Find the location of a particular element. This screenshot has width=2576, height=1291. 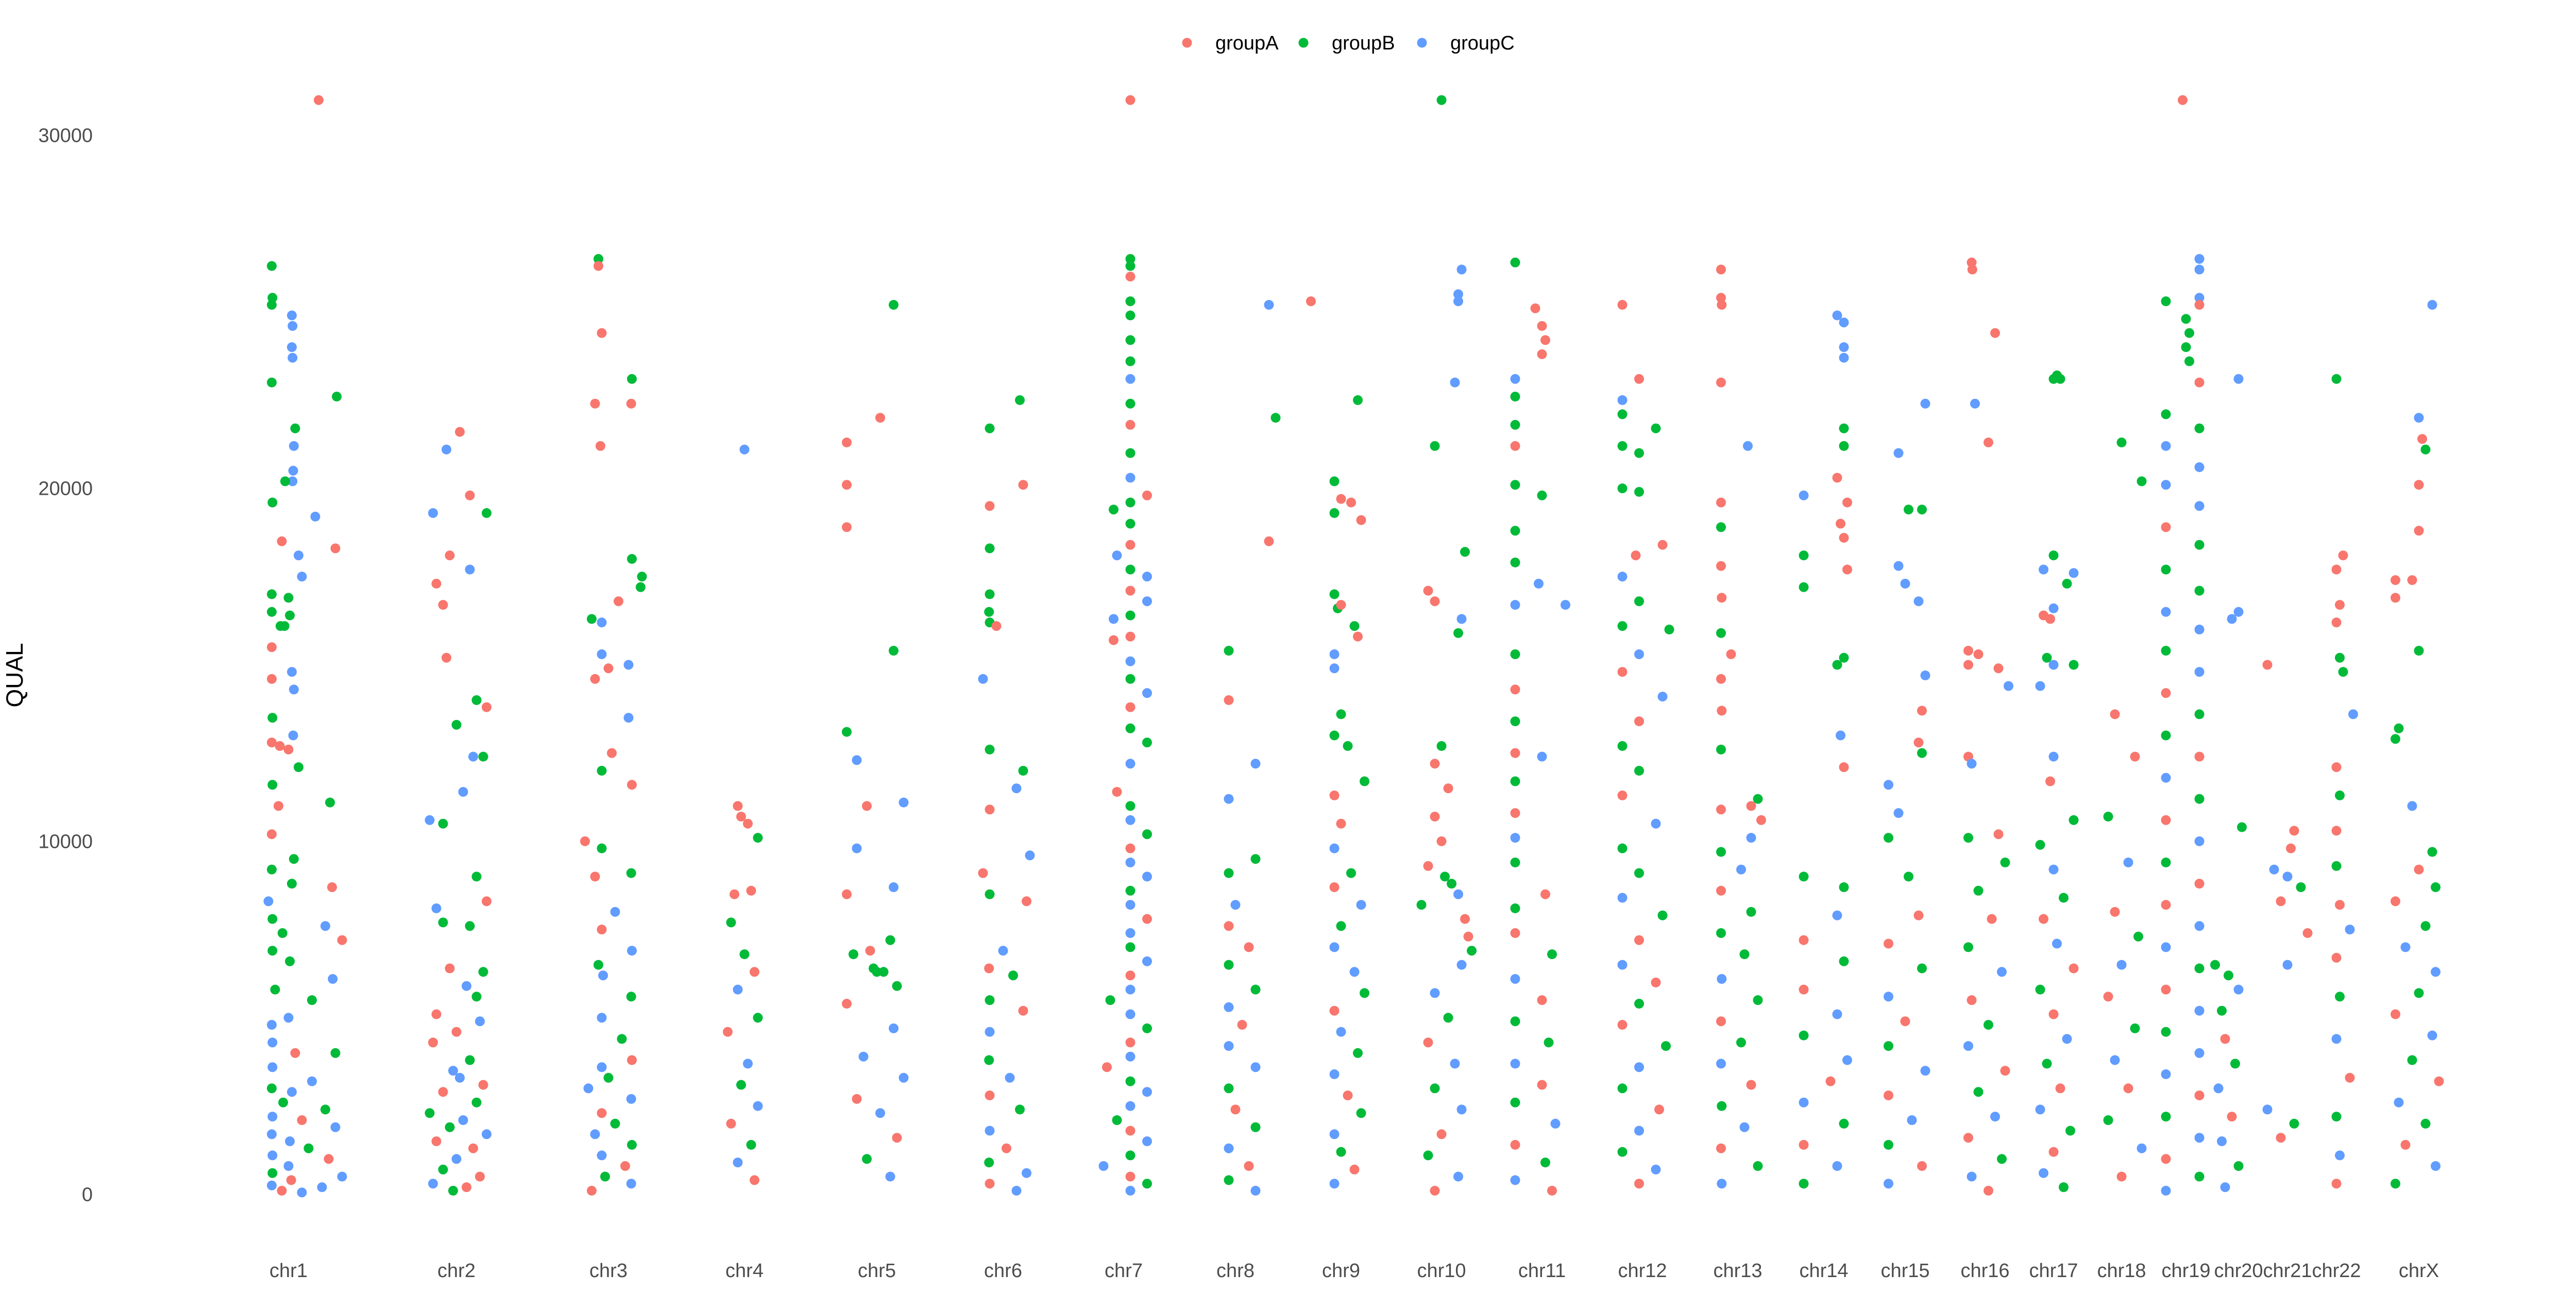

x-tick-label-chr7: chr7 is located at coordinates (1124, 1271).